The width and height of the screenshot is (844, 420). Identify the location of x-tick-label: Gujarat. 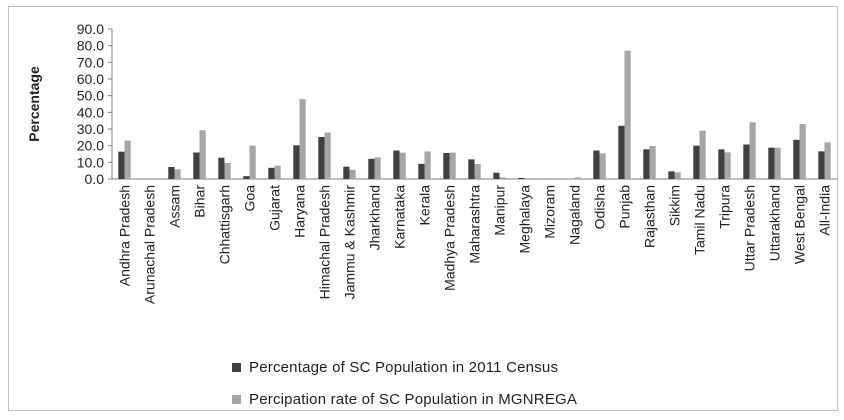
(275, 208).